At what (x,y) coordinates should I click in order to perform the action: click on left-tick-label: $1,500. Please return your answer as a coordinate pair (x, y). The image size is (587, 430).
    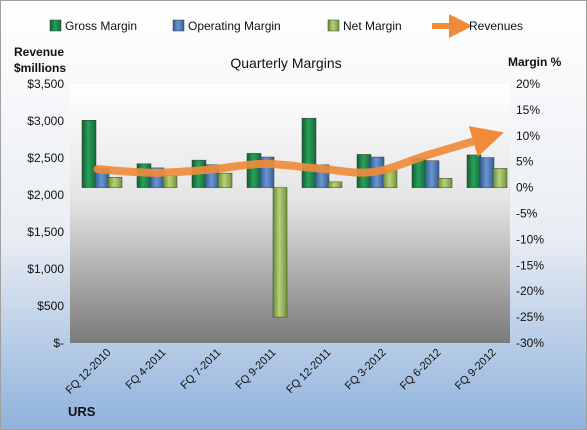
    Looking at the image, I should click on (45, 232).